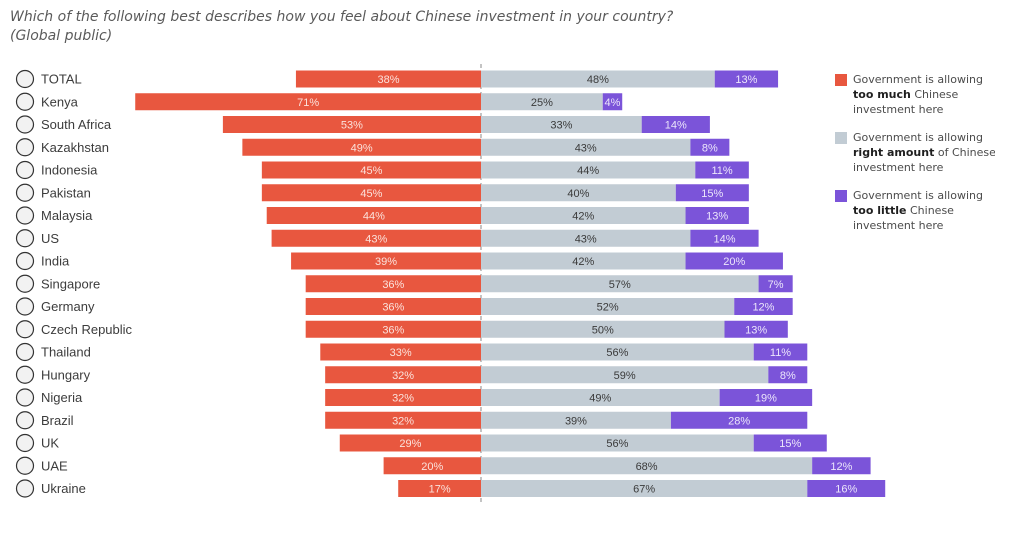 Image resolution: width=1024 pixels, height=543 pixels. What do you see at coordinates (69, 170) in the screenshot?
I see `category-label-indonesia: Indonesia` at bounding box center [69, 170].